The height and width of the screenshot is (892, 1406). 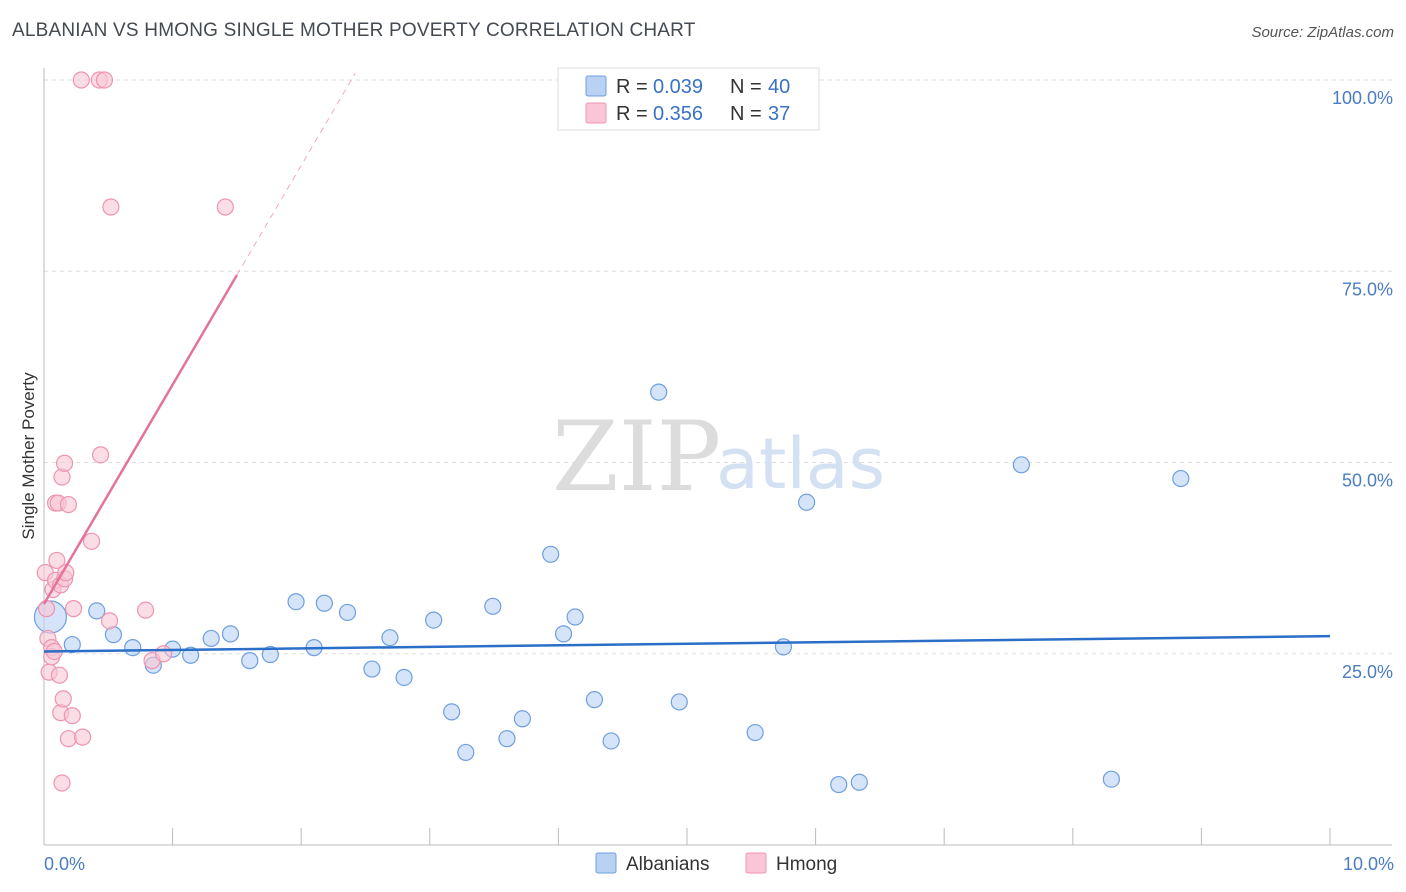 What do you see at coordinates (596, 86) in the screenshot?
I see `legend-swatch-albanians` at bounding box center [596, 86].